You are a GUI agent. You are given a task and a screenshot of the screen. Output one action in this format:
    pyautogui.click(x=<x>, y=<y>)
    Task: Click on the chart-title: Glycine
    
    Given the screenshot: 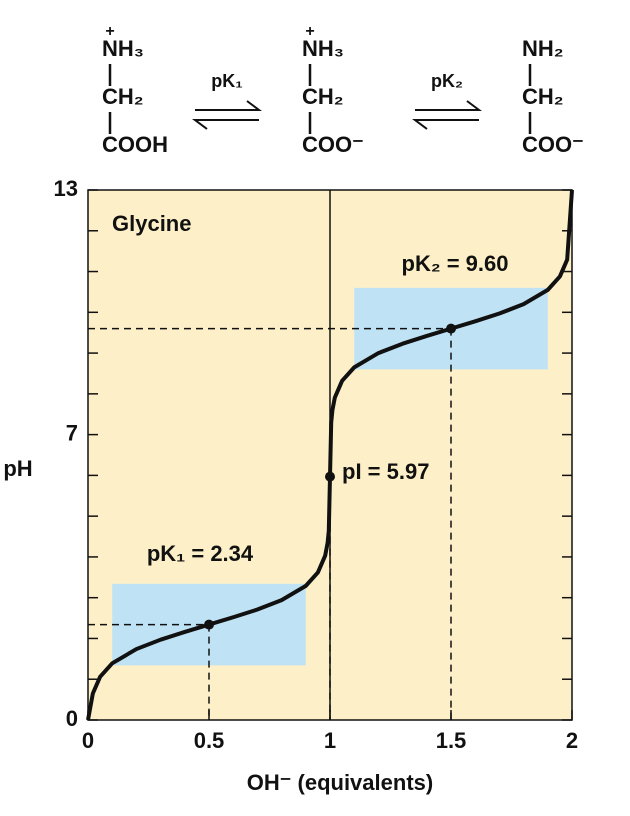 What is the action you would take?
    pyautogui.click(x=151, y=223)
    